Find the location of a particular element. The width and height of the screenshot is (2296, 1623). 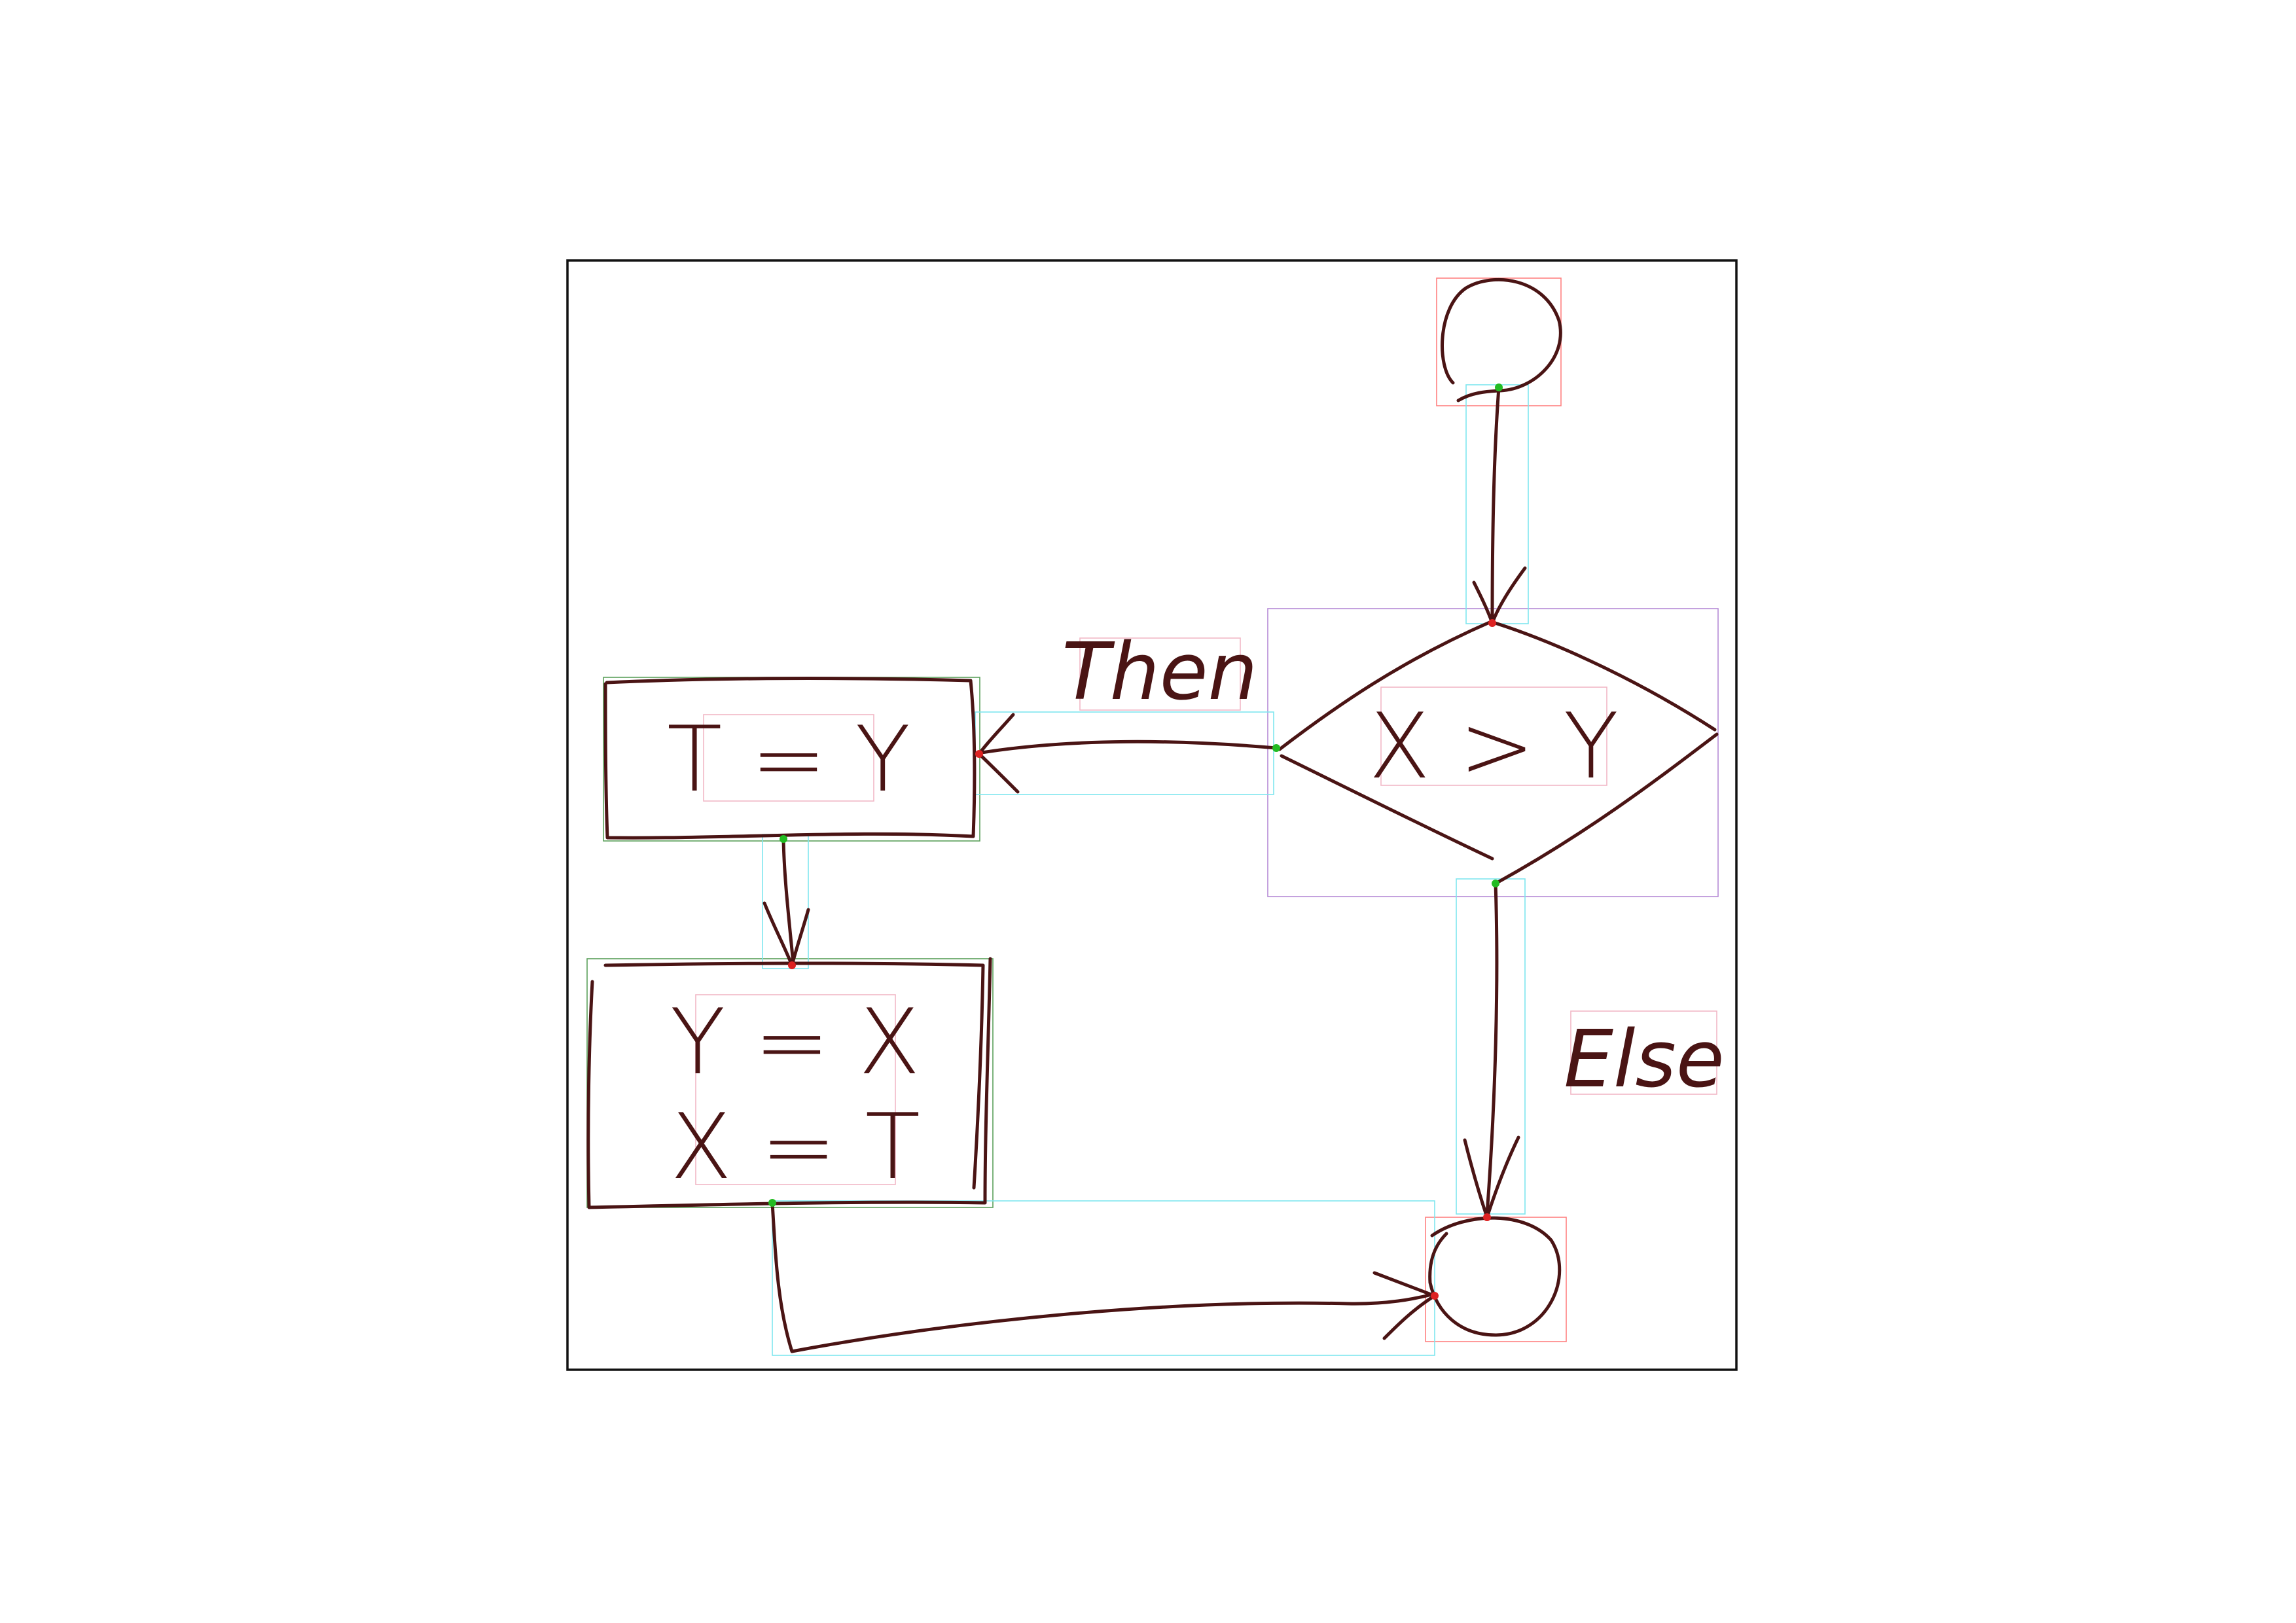

assign-t-rectangle is located at coordinates (790, 759).